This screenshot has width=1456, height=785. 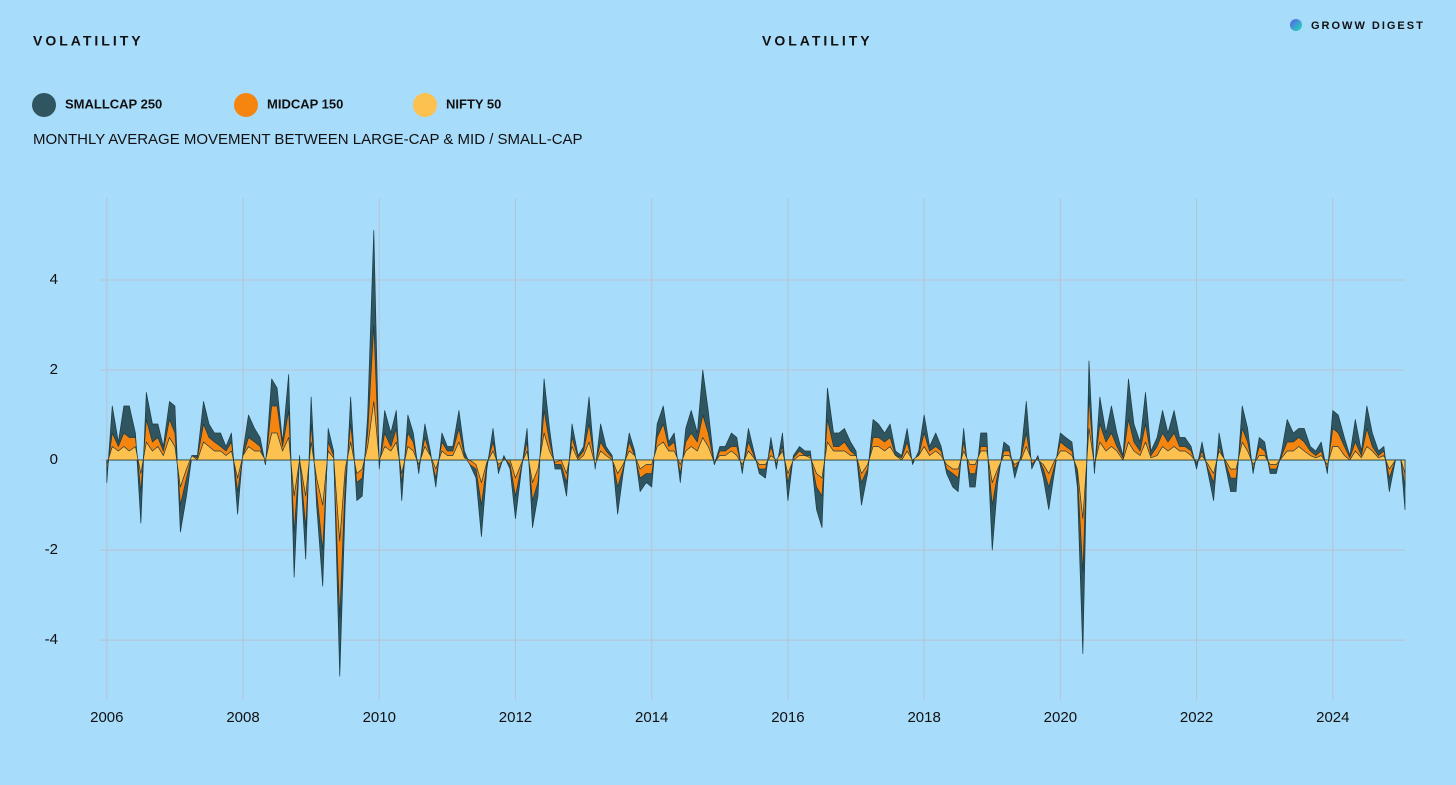 What do you see at coordinates (923, 717) in the screenshot?
I see `x-tick-label: 2018` at bounding box center [923, 717].